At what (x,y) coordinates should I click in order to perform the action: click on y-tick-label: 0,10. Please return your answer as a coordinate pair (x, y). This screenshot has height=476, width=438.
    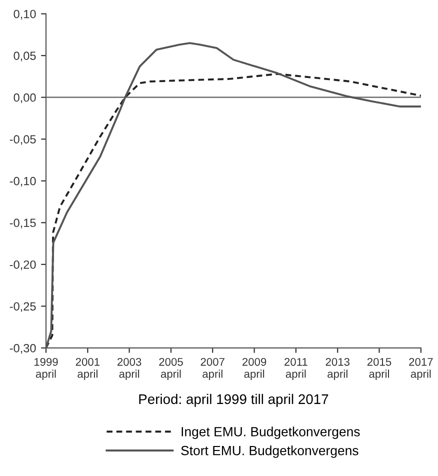
    Looking at the image, I should click on (25, 15).